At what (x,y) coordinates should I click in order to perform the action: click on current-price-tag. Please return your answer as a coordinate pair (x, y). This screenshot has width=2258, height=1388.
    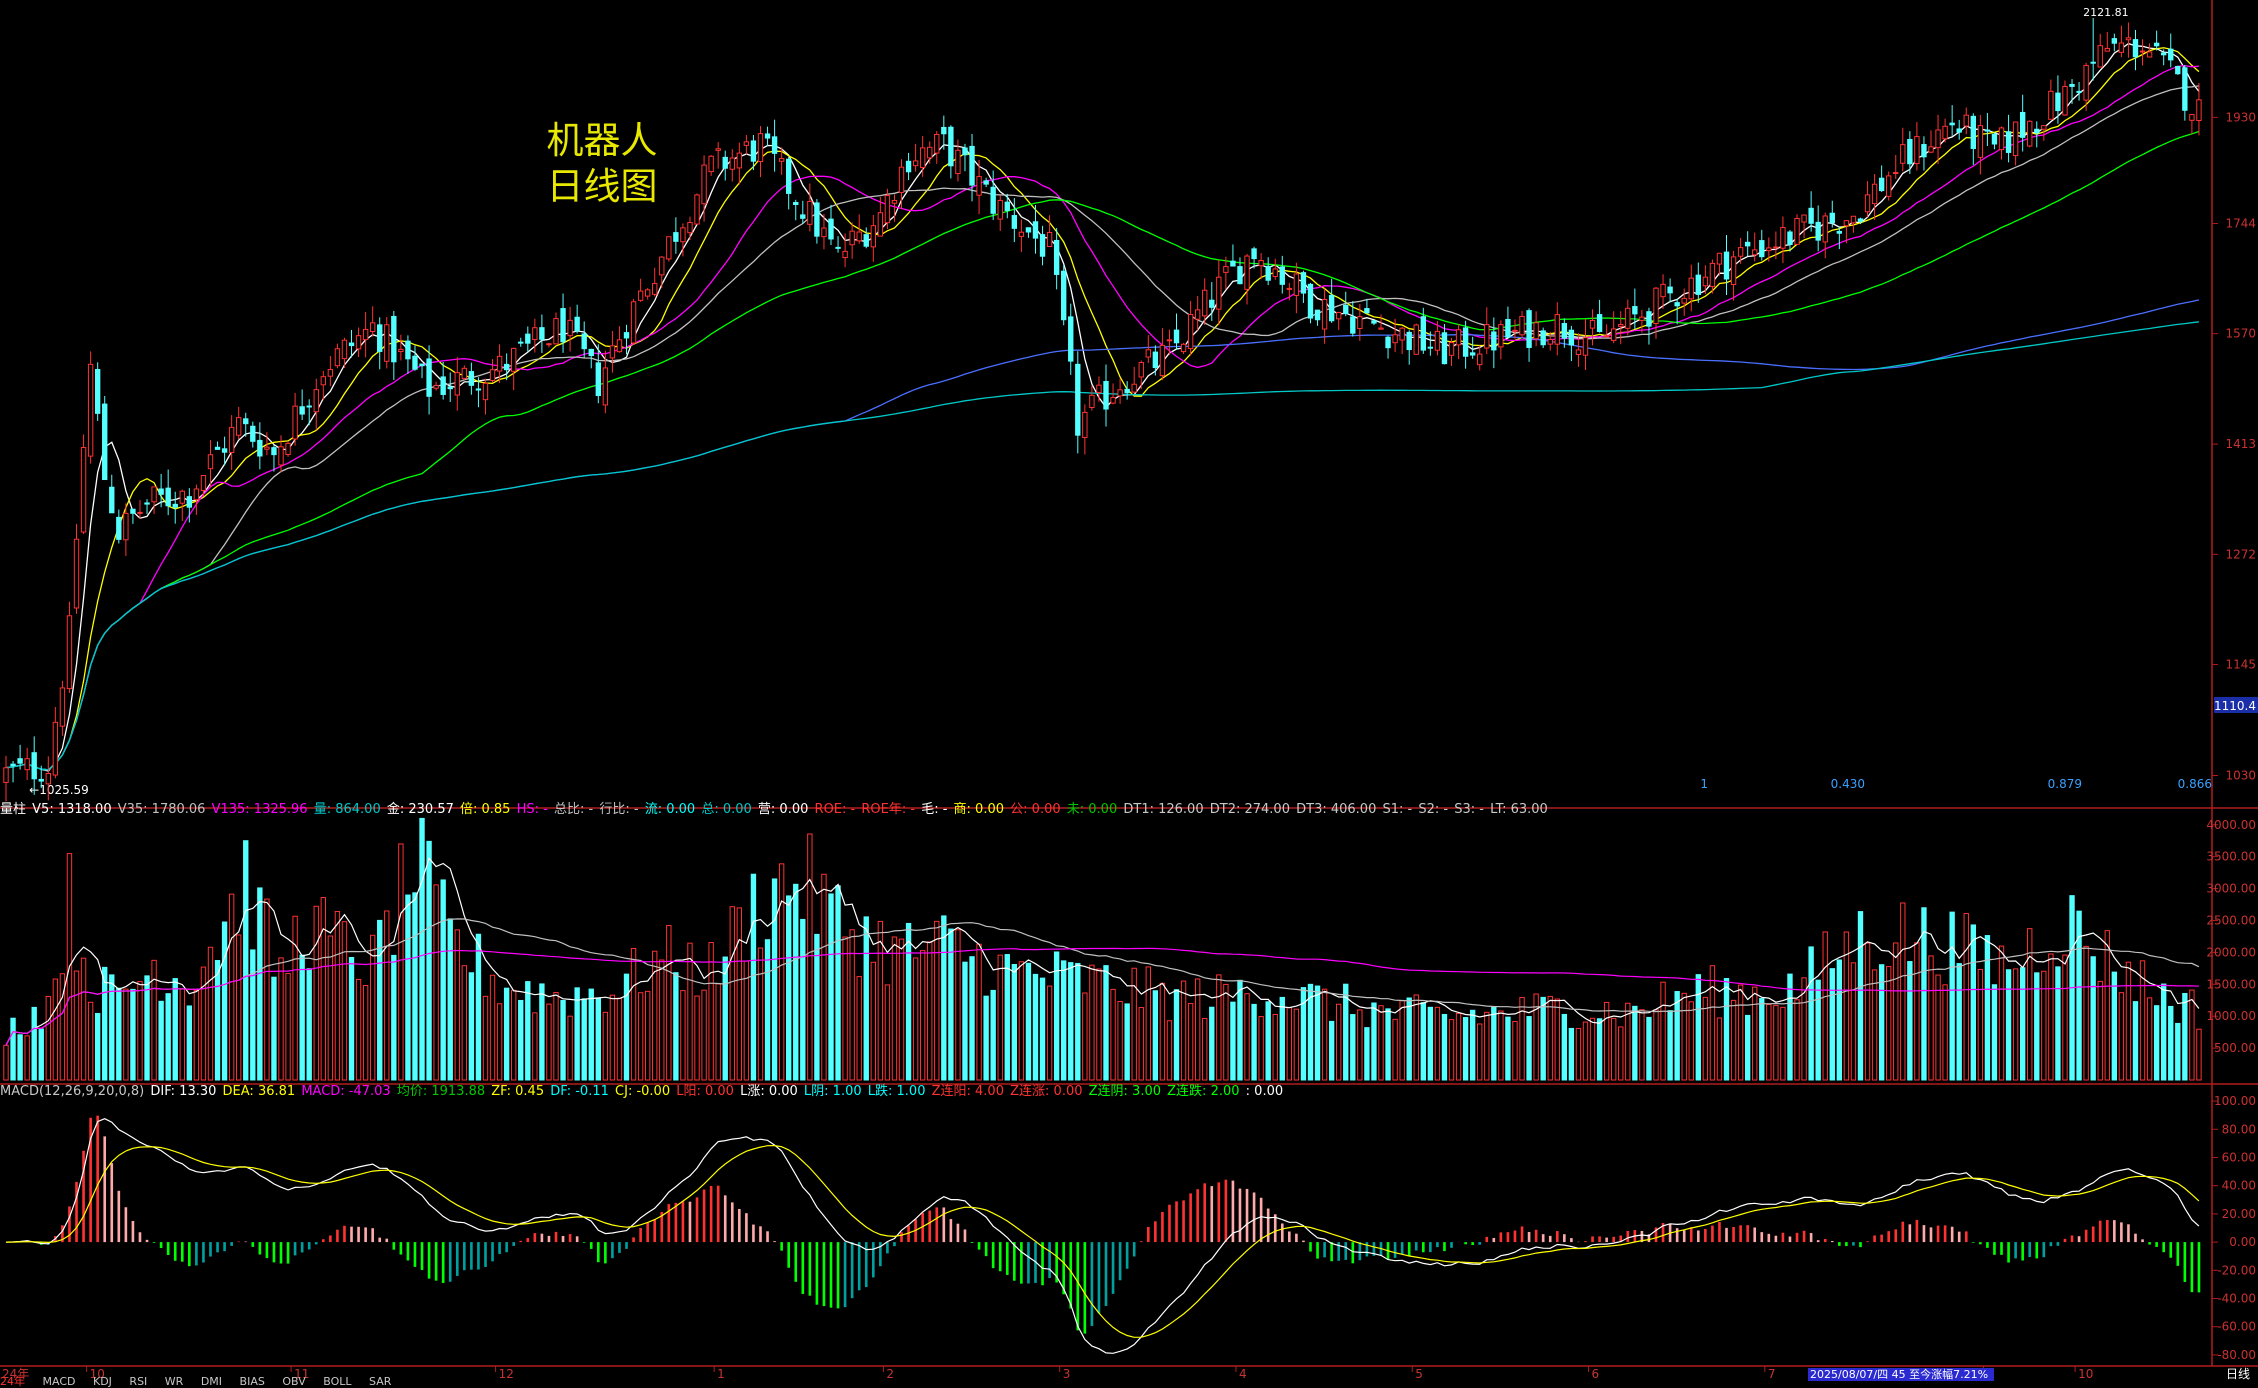
    Looking at the image, I should click on (2236, 705).